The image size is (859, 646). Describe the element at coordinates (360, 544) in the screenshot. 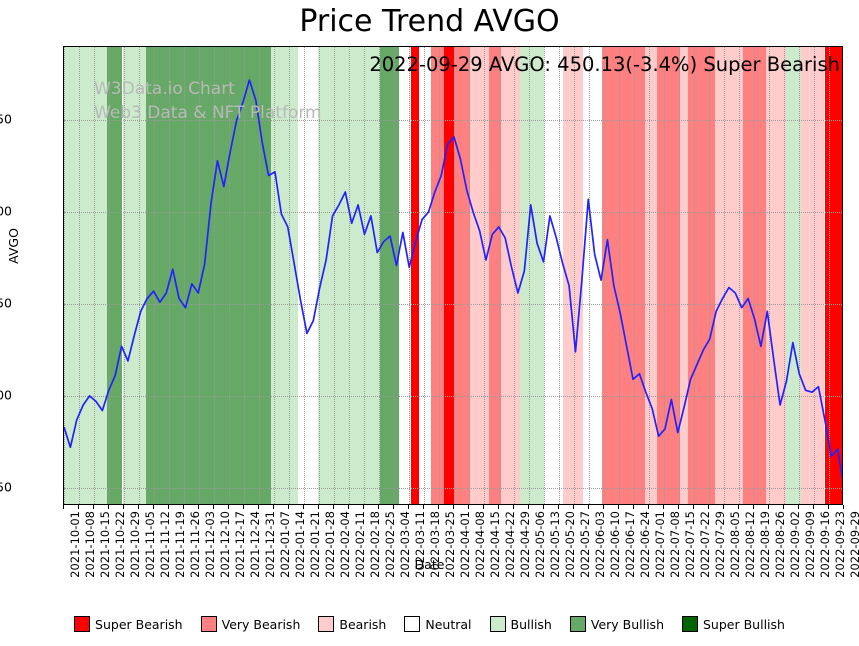

I see `x-tick-label: 2022-02-11` at that location.